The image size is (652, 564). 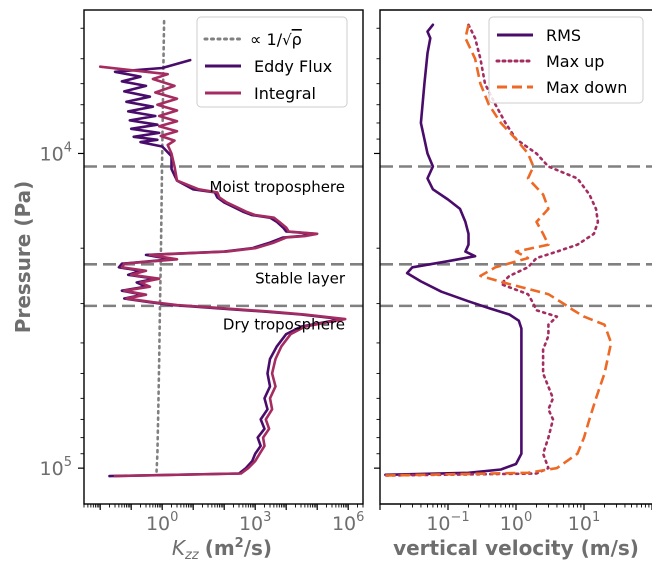 I want to click on legend-label-rms: RMS, so click(x=563, y=35).